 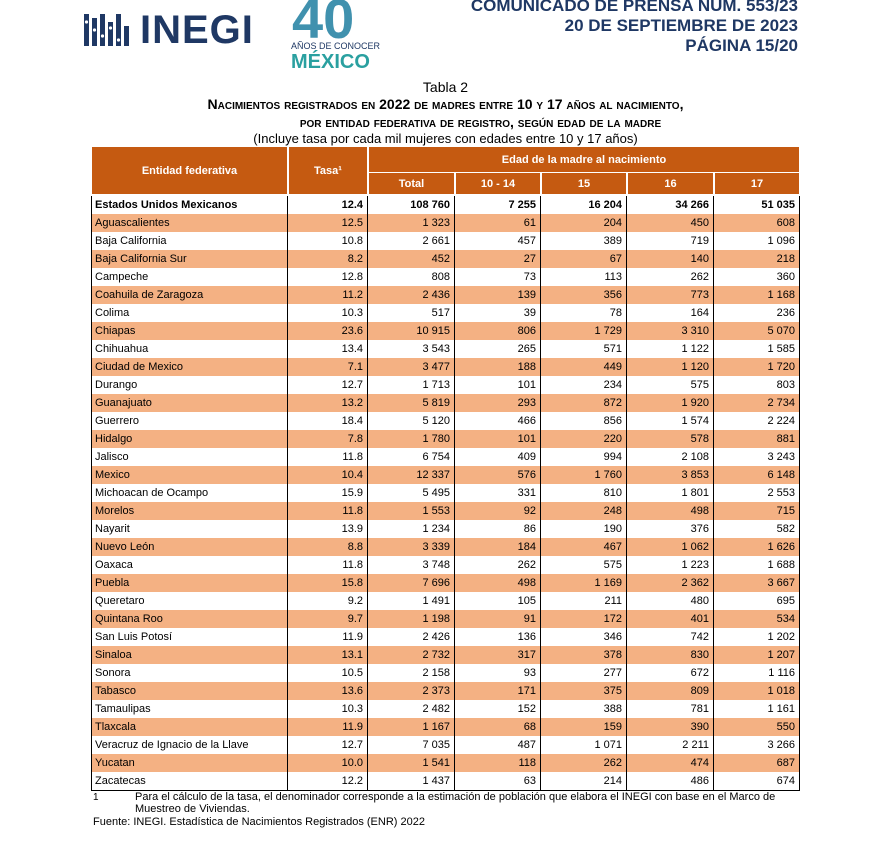 I want to click on number-cell: 1 688, so click(x=757, y=565).